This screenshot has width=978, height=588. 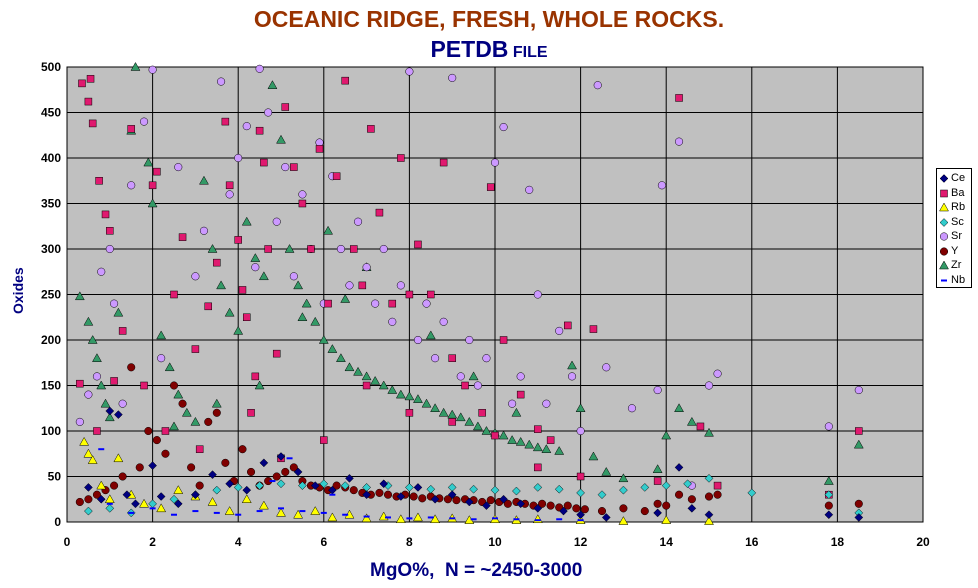 What do you see at coordinates (152, 542) in the screenshot?
I see `x-tick-label: 2` at bounding box center [152, 542].